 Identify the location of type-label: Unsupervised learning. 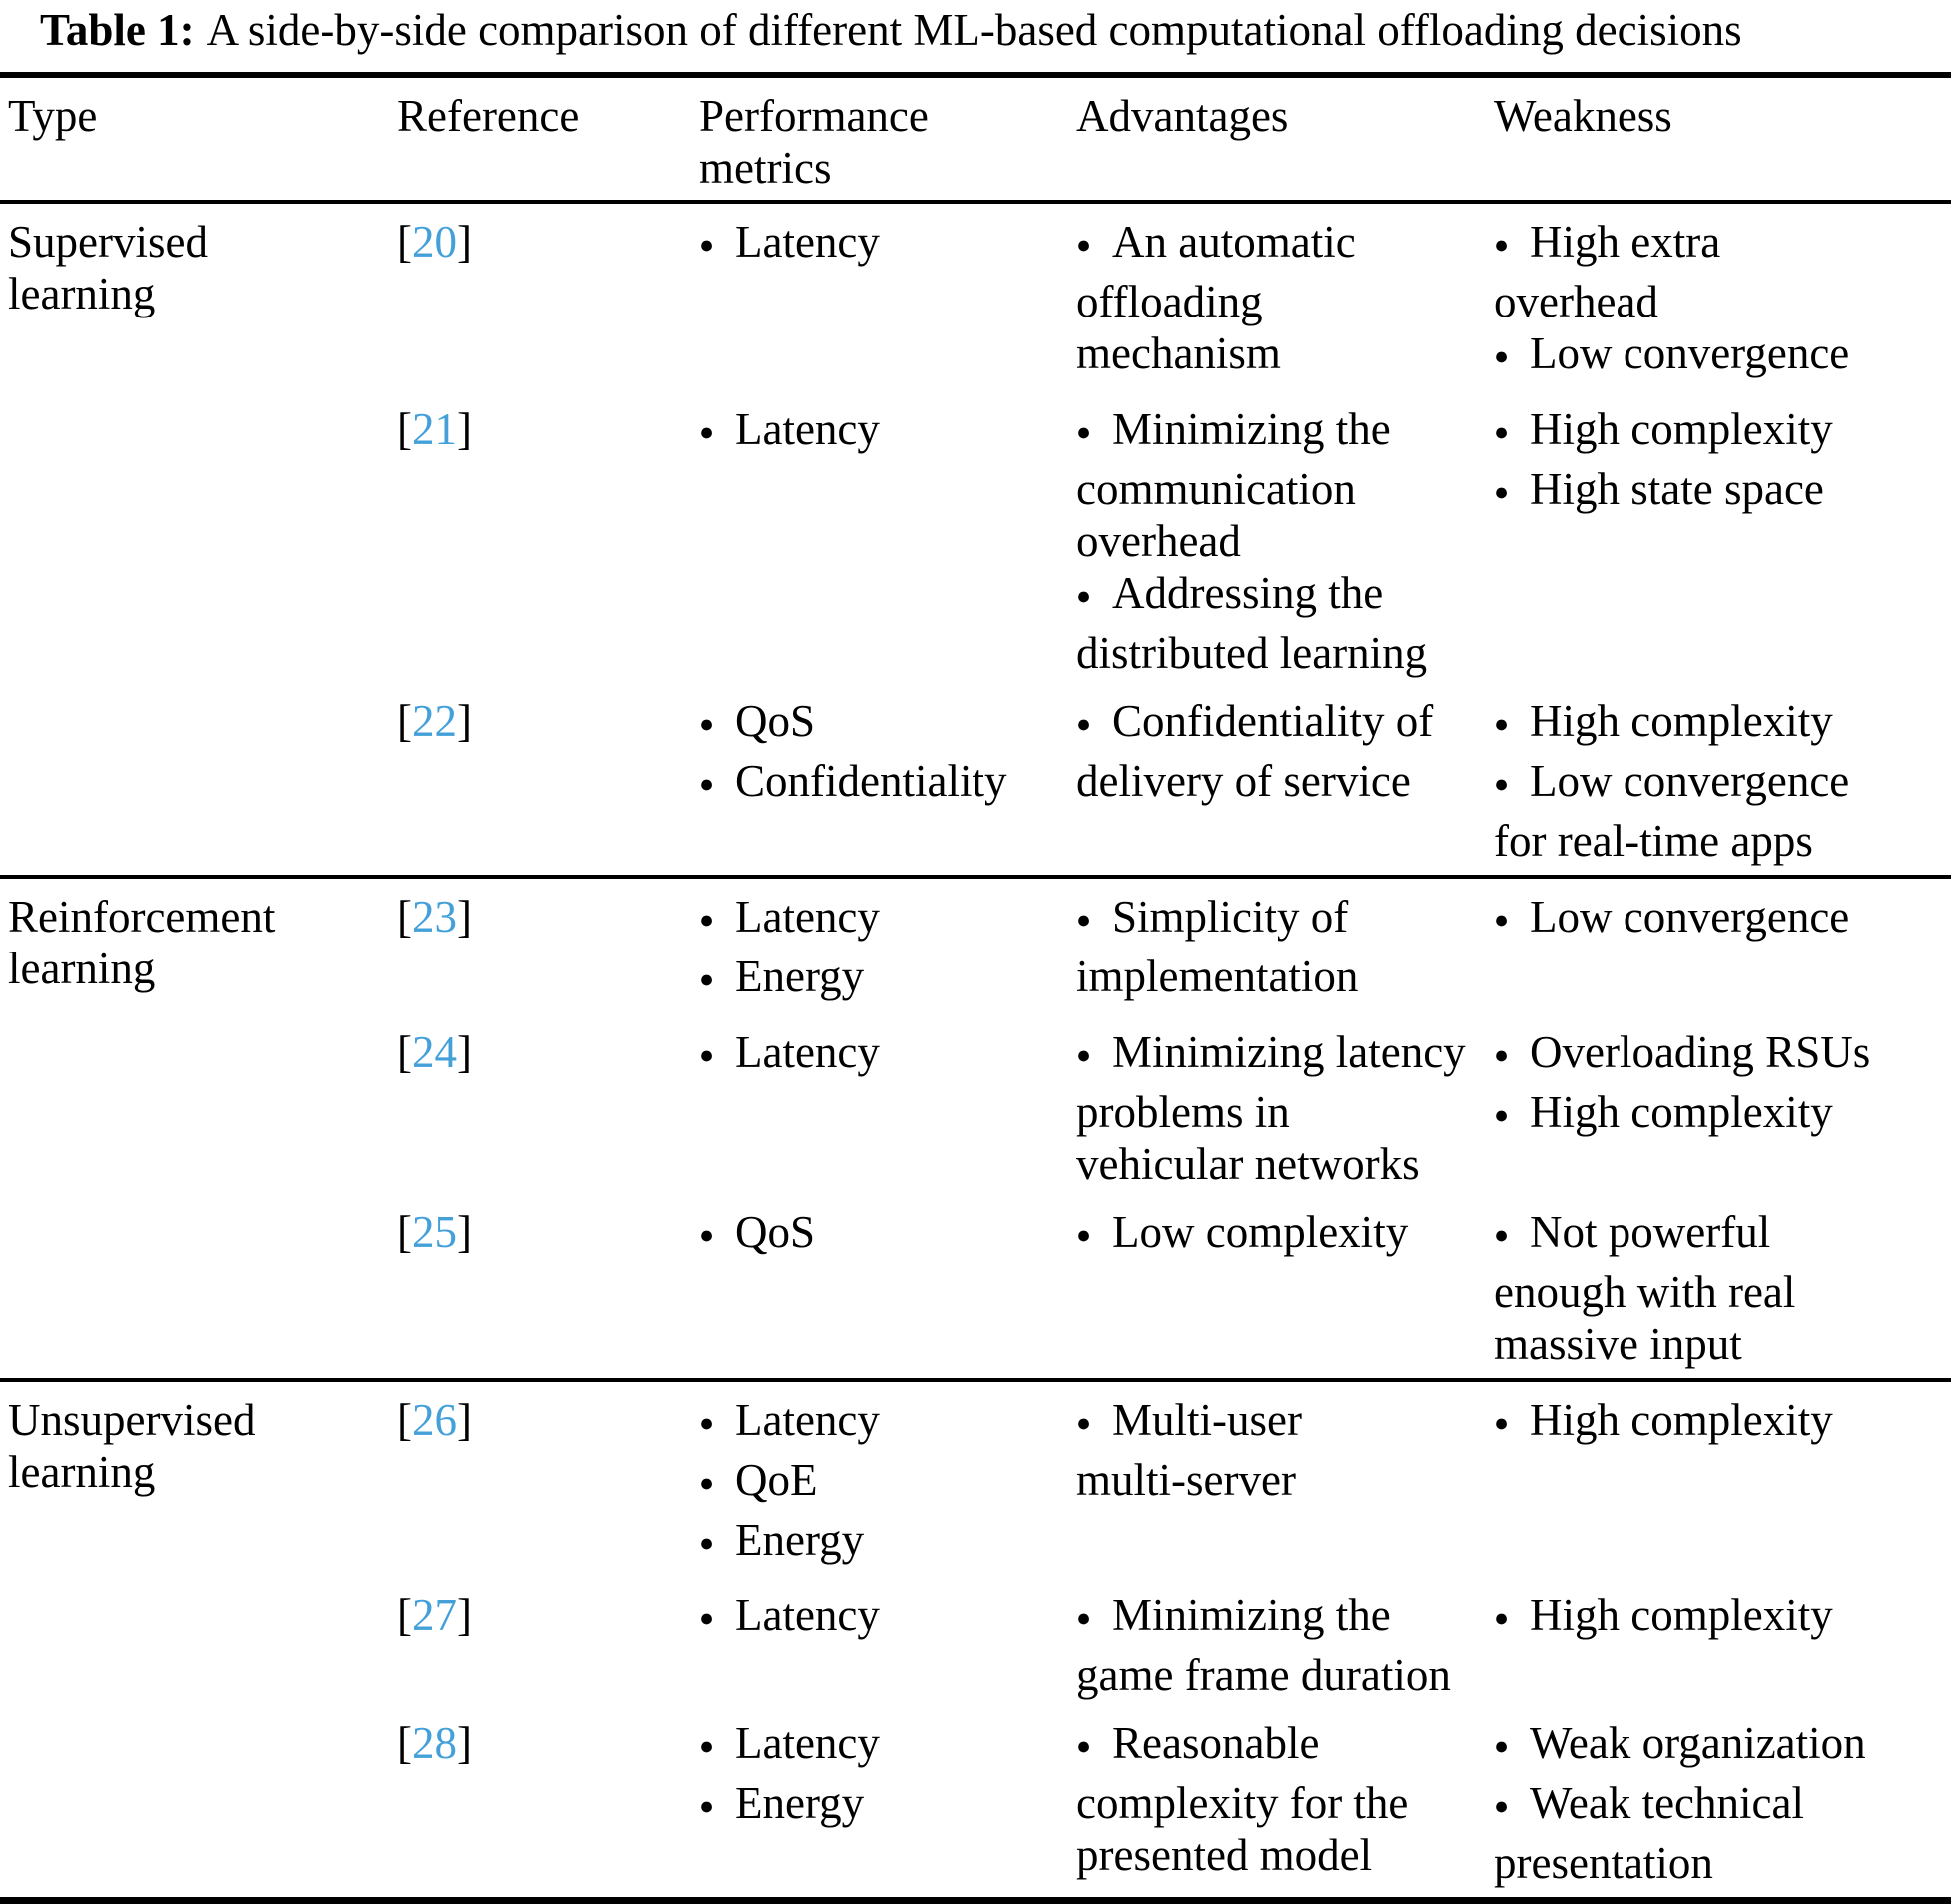
(132, 1446).